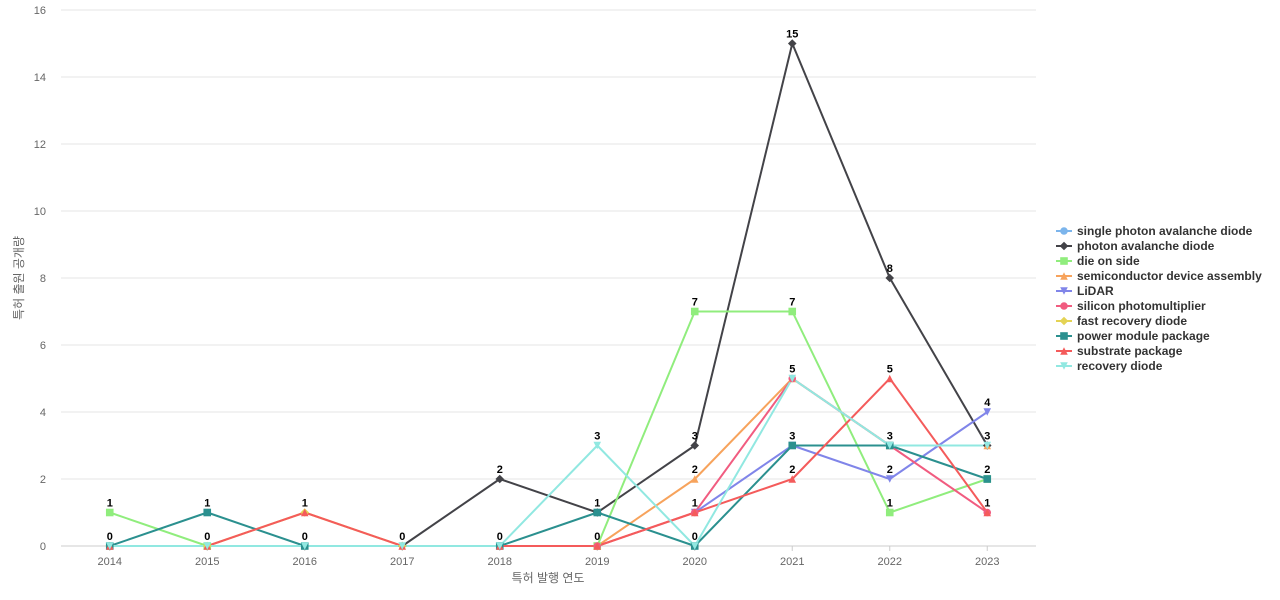  Describe the element at coordinates (1165, 231) in the screenshot. I see `legend-label: single photon avalanche diode` at that location.